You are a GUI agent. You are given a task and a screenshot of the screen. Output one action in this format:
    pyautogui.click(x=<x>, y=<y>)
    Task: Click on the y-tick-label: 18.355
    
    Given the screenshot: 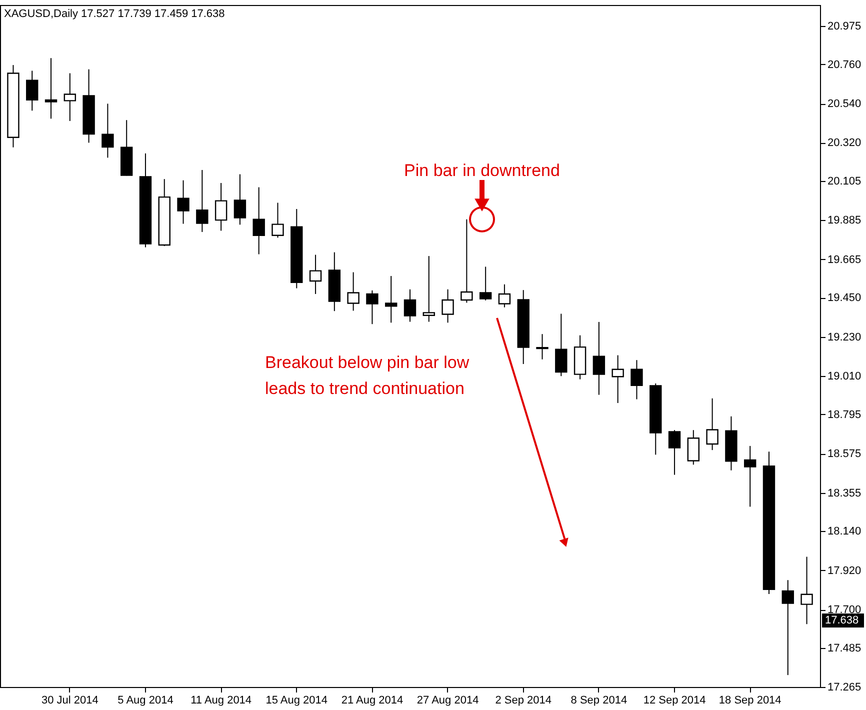 What is the action you would take?
    pyautogui.click(x=845, y=493)
    